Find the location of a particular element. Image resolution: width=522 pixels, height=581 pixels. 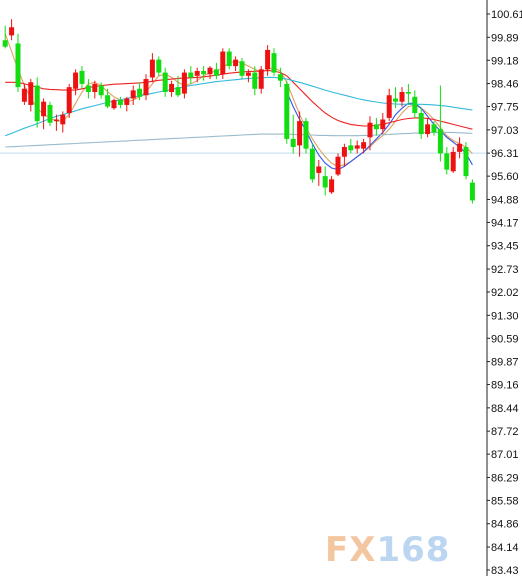

y-tick-label: 97.03 is located at coordinates (505, 131).